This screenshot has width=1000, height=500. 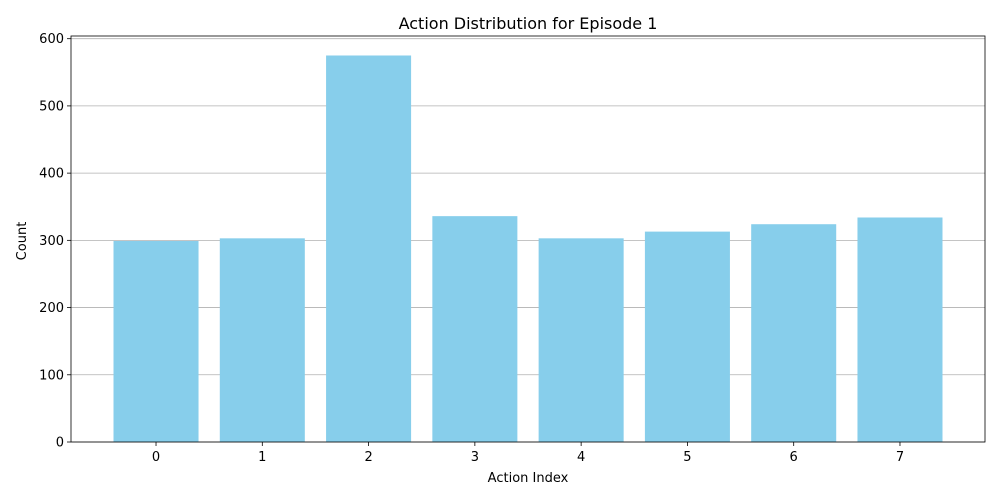 I want to click on y-axis-ticks: 0 100 200 300 400 500 600, so click(x=55, y=241).